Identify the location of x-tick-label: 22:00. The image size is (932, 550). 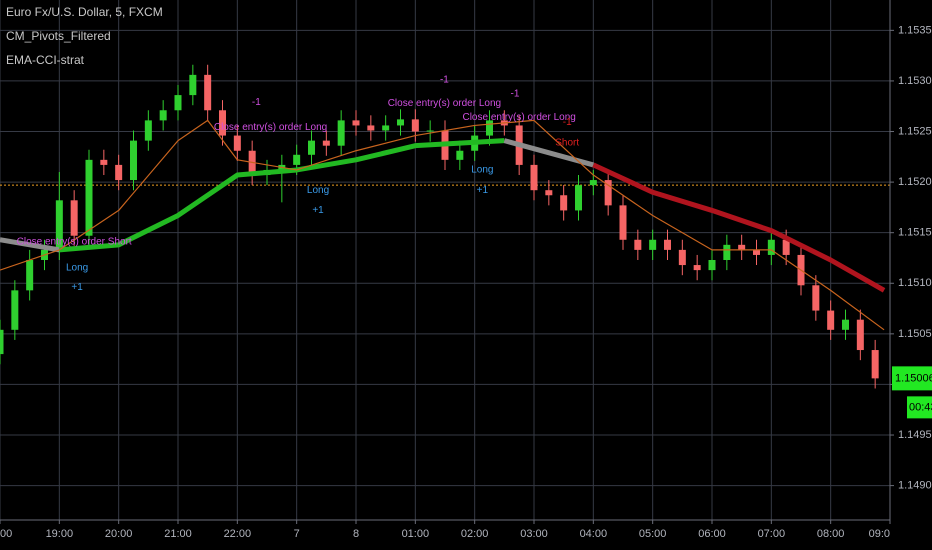
(238, 534).